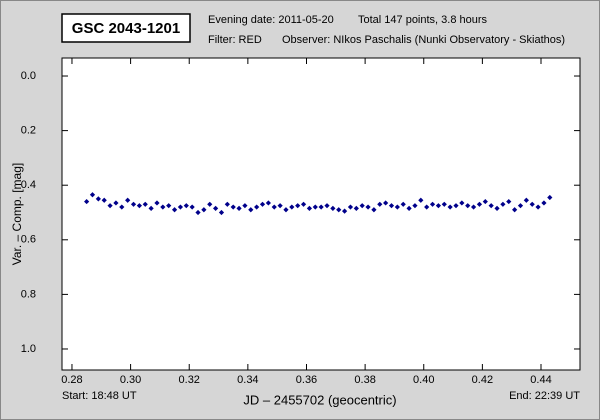 The height and width of the screenshot is (420, 600). Describe the element at coordinates (235, 40) in the screenshot. I see `filter: Filter: RED` at that location.